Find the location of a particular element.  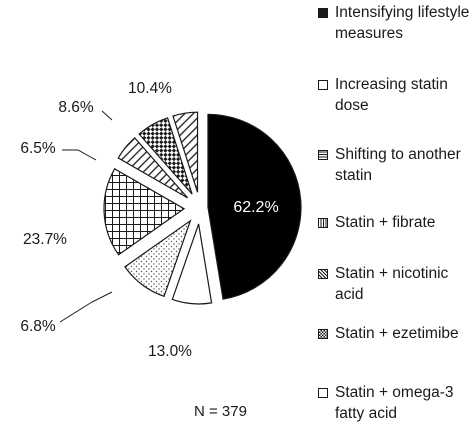

slice-value-label: 23.7% is located at coordinates (45, 239).